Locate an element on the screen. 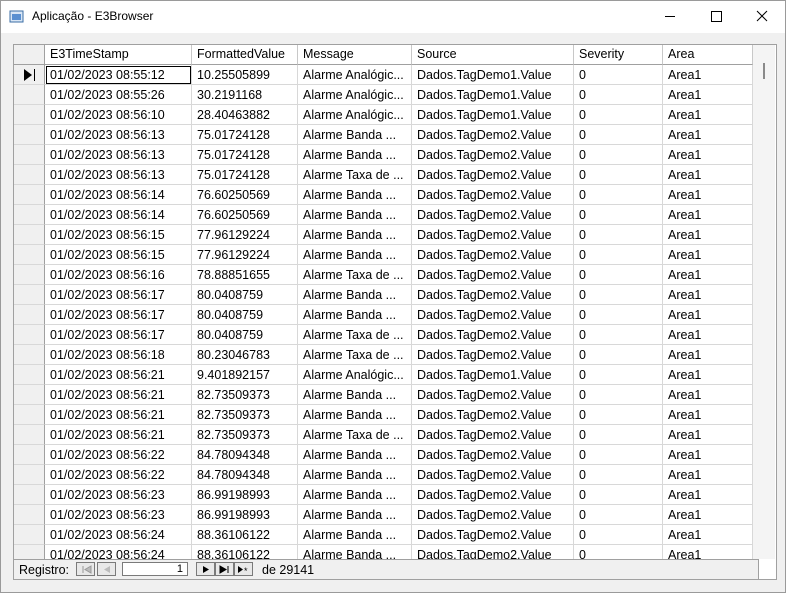 The width and height of the screenshot is (786, 593). grid-cell: 77.96129224 is located at coordinates (245, 255).